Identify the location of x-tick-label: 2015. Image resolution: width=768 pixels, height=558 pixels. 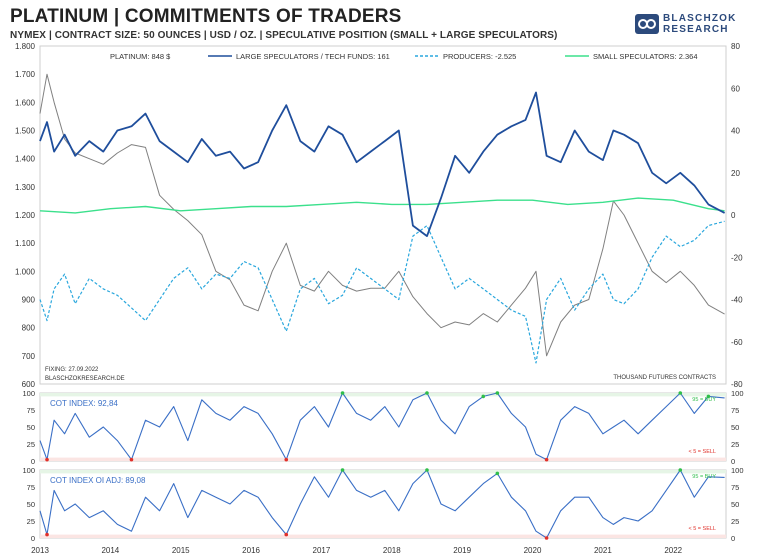
(181, 550).